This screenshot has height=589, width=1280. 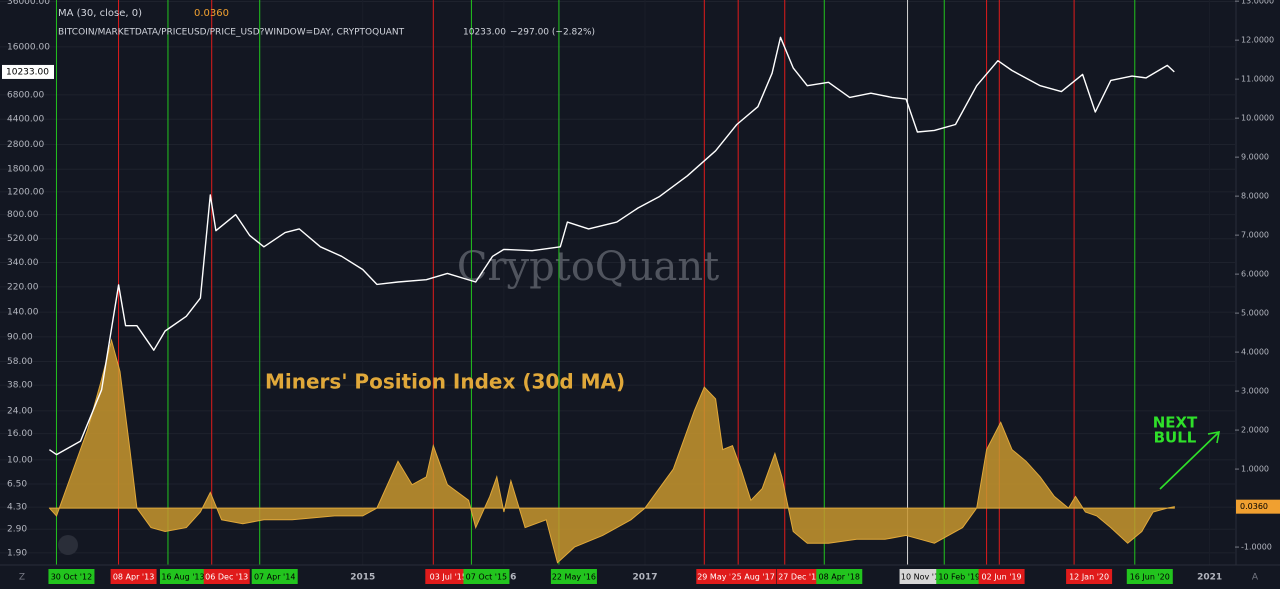 I want to click on price-tag-label: 10233.00, so click(x=27, y=72).